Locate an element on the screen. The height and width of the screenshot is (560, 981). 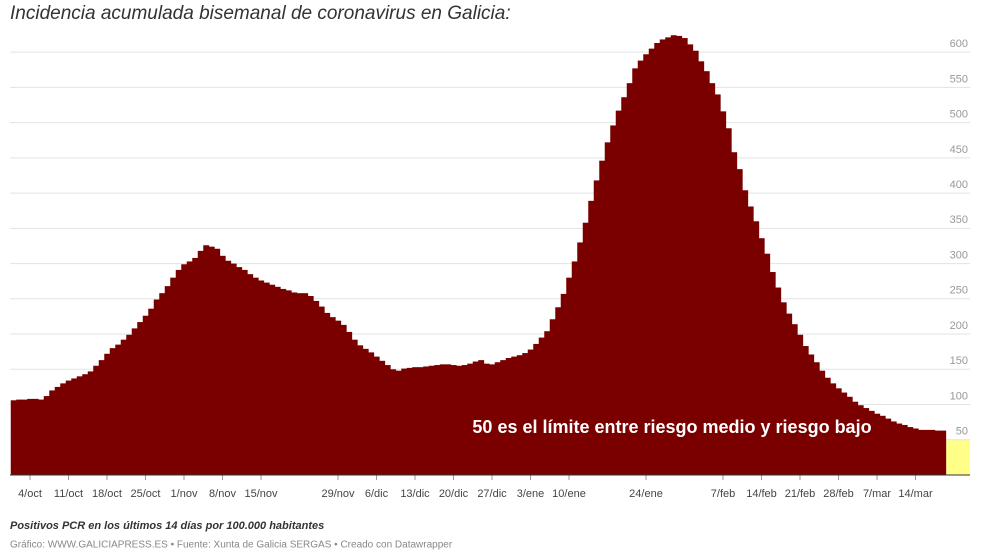
x-tick-label: 13/dic is located at coordinates (415, 494).